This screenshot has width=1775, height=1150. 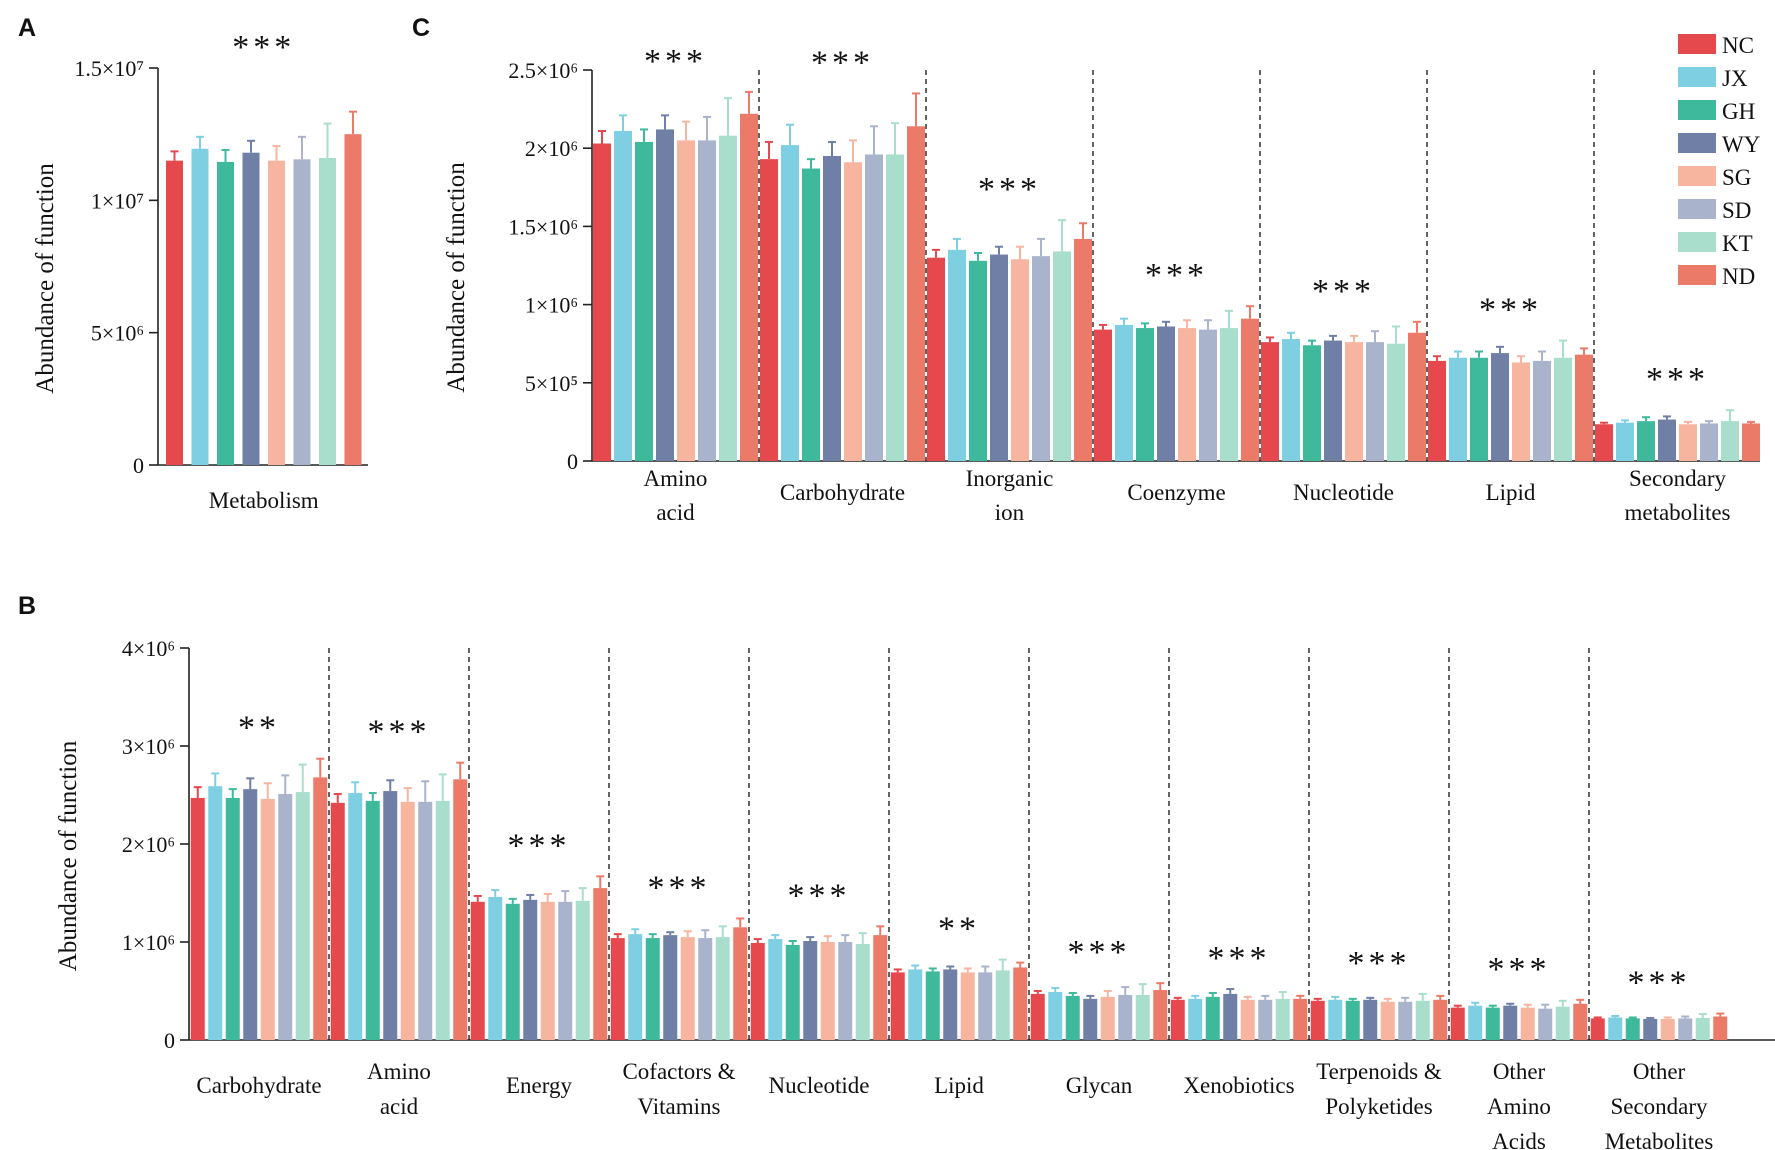 I want to click on x-category-label: Lipid, so click(x=1511, y=492).